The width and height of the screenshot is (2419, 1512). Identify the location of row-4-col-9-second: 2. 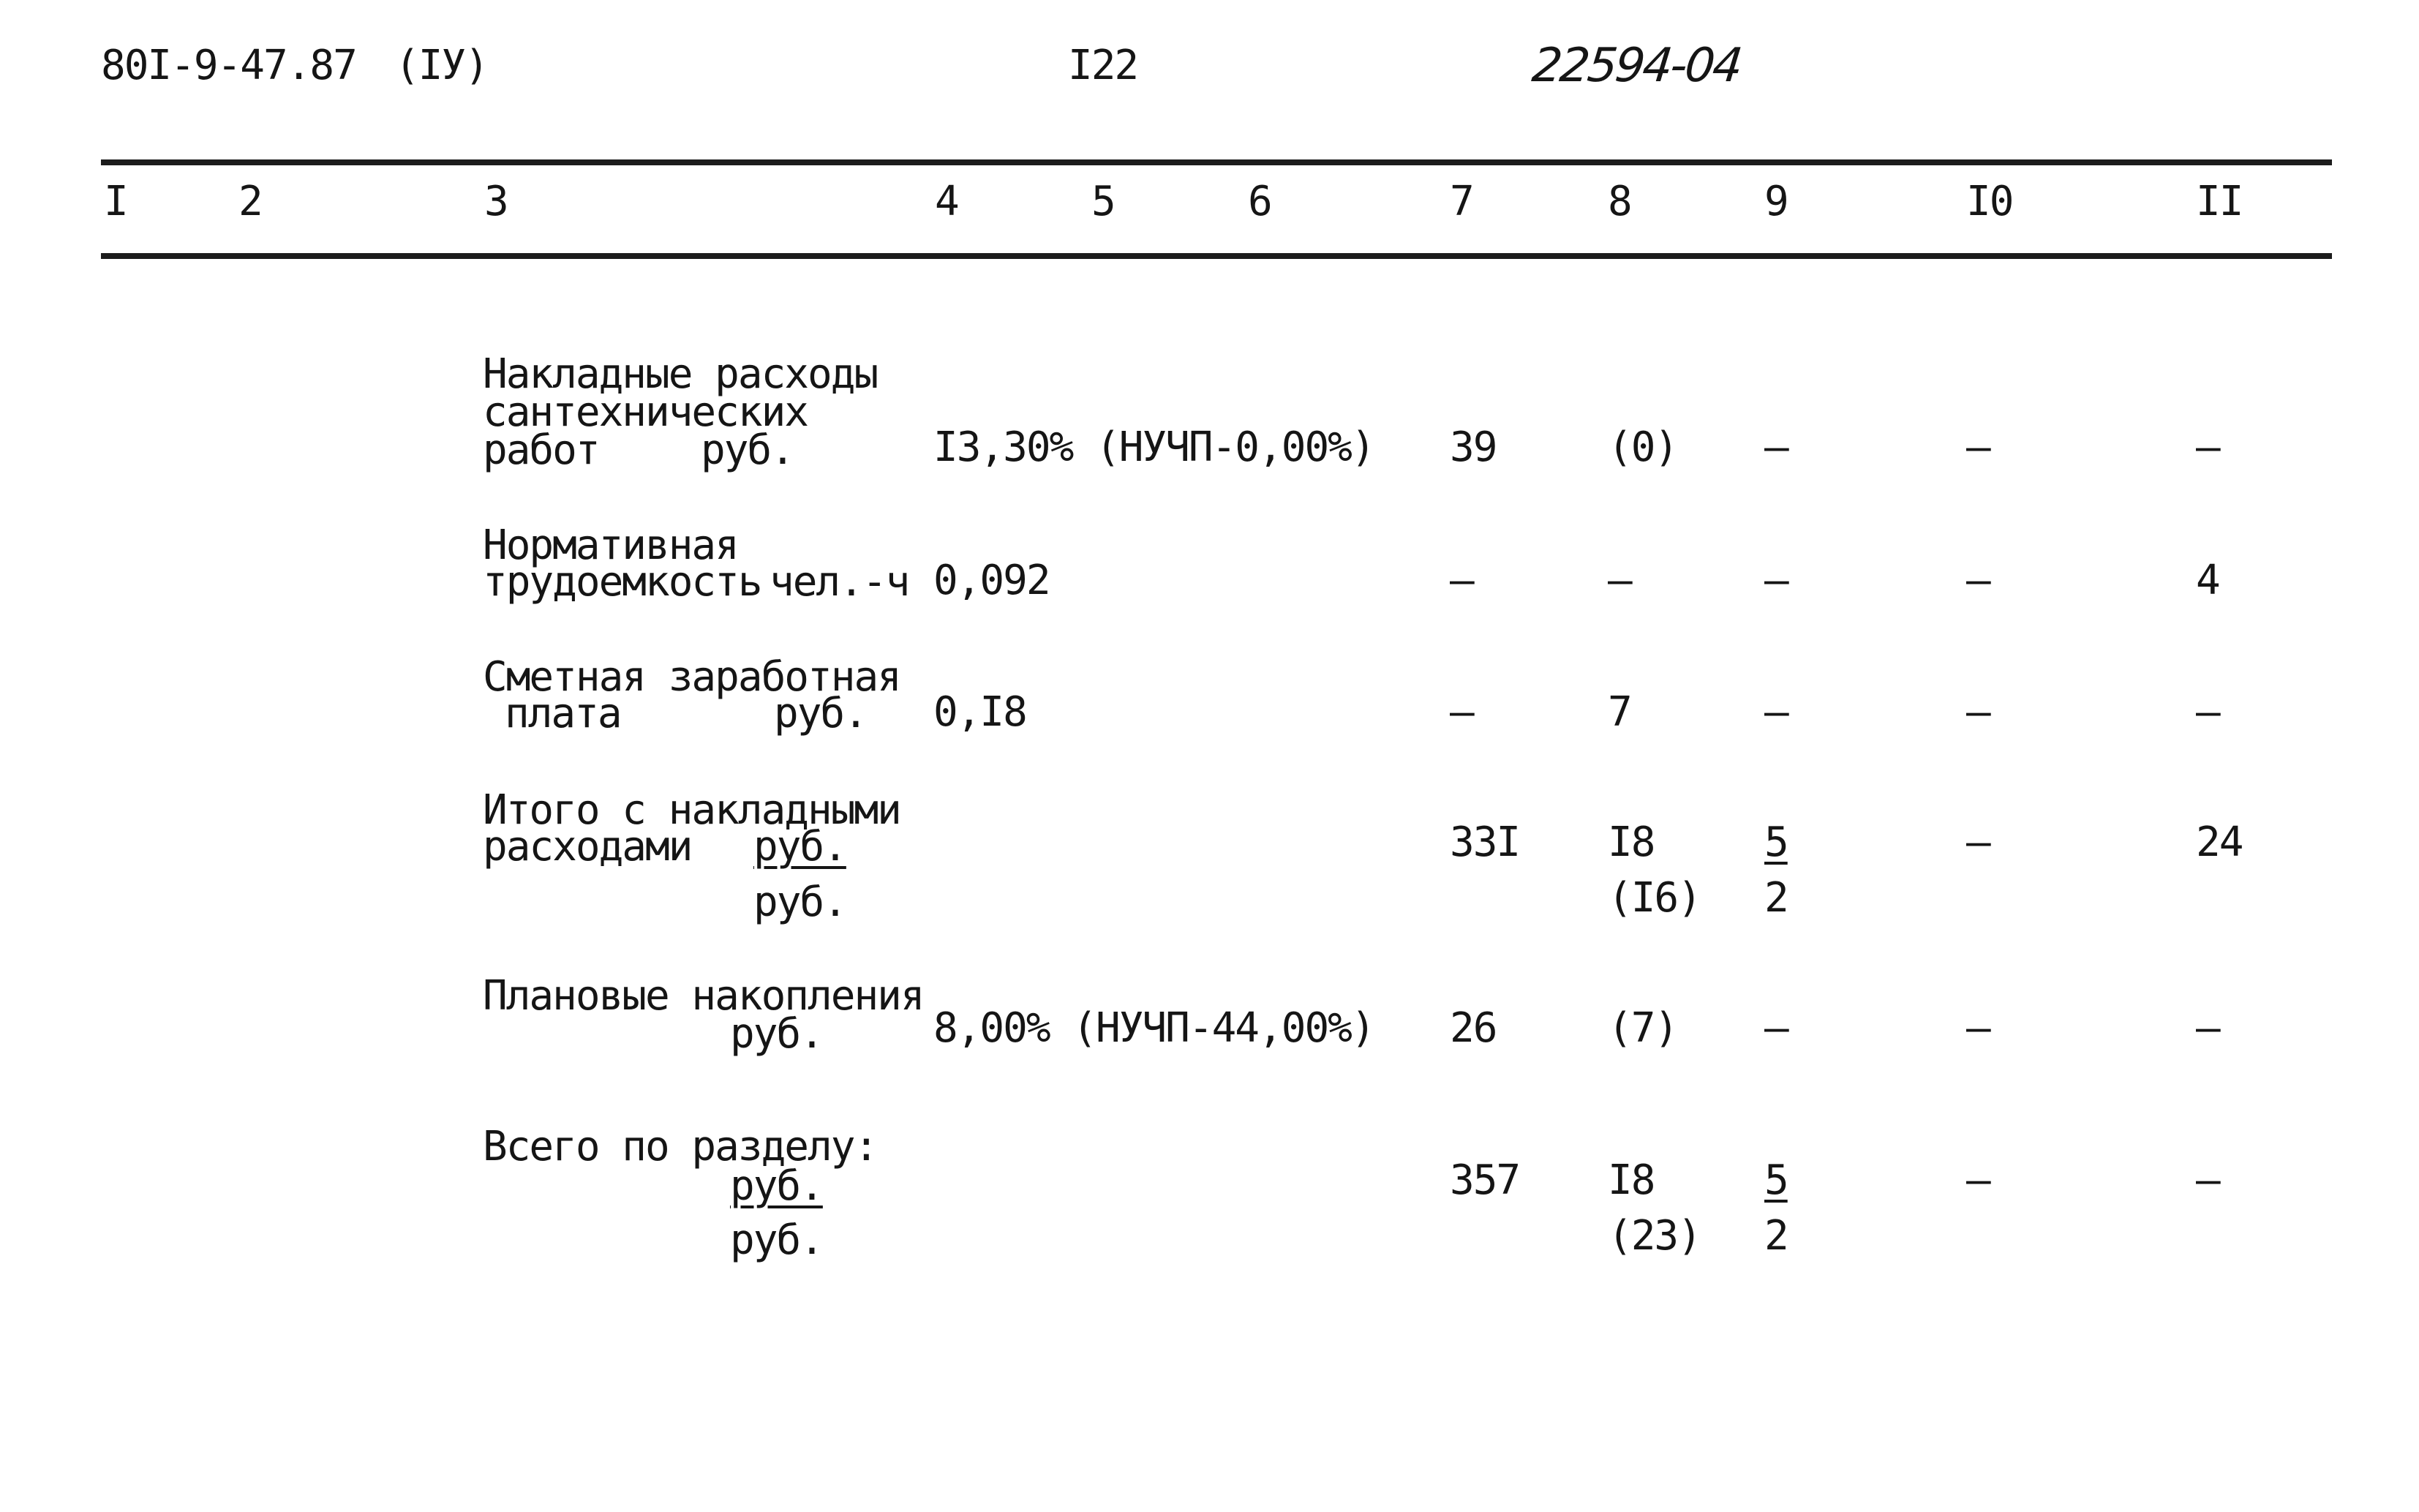
(1776, 898).